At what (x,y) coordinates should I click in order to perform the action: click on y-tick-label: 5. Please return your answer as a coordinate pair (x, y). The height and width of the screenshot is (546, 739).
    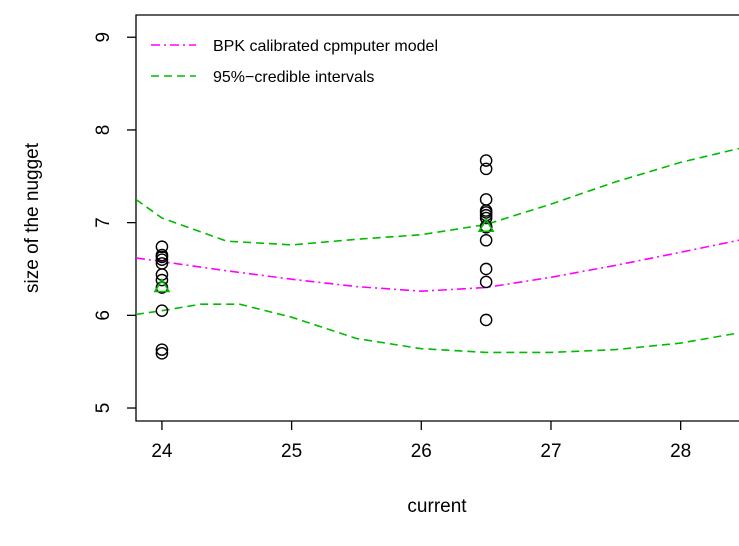
    Looking at the image, I should click on (103, 408).